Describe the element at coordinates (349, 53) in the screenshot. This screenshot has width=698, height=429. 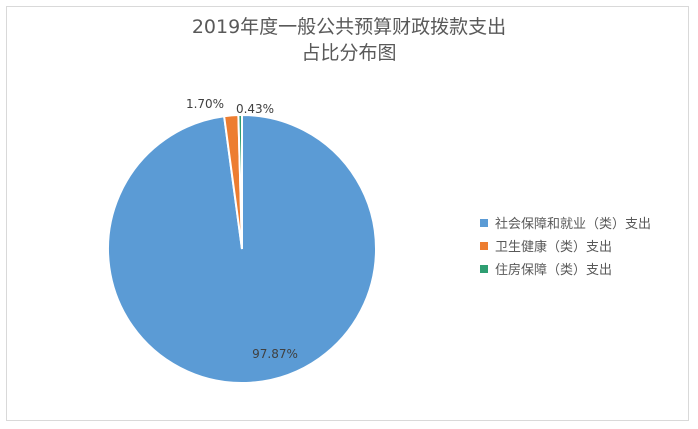
I see `chart-title-line2: 占比分布图` at that location.